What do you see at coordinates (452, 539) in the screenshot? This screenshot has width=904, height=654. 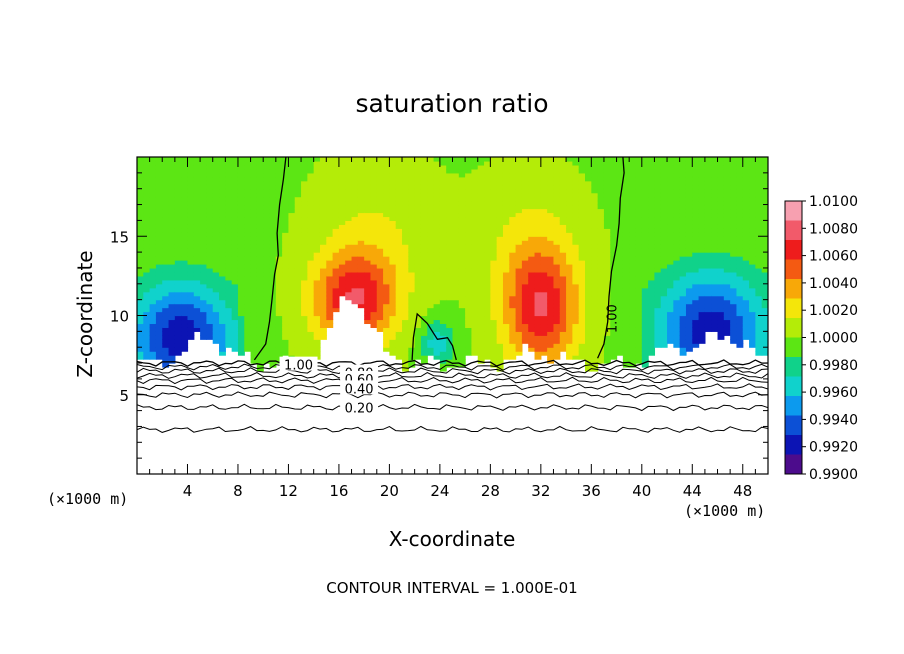 I see `x-axis-label: X-coordinate` at bounding box center [452, 539].